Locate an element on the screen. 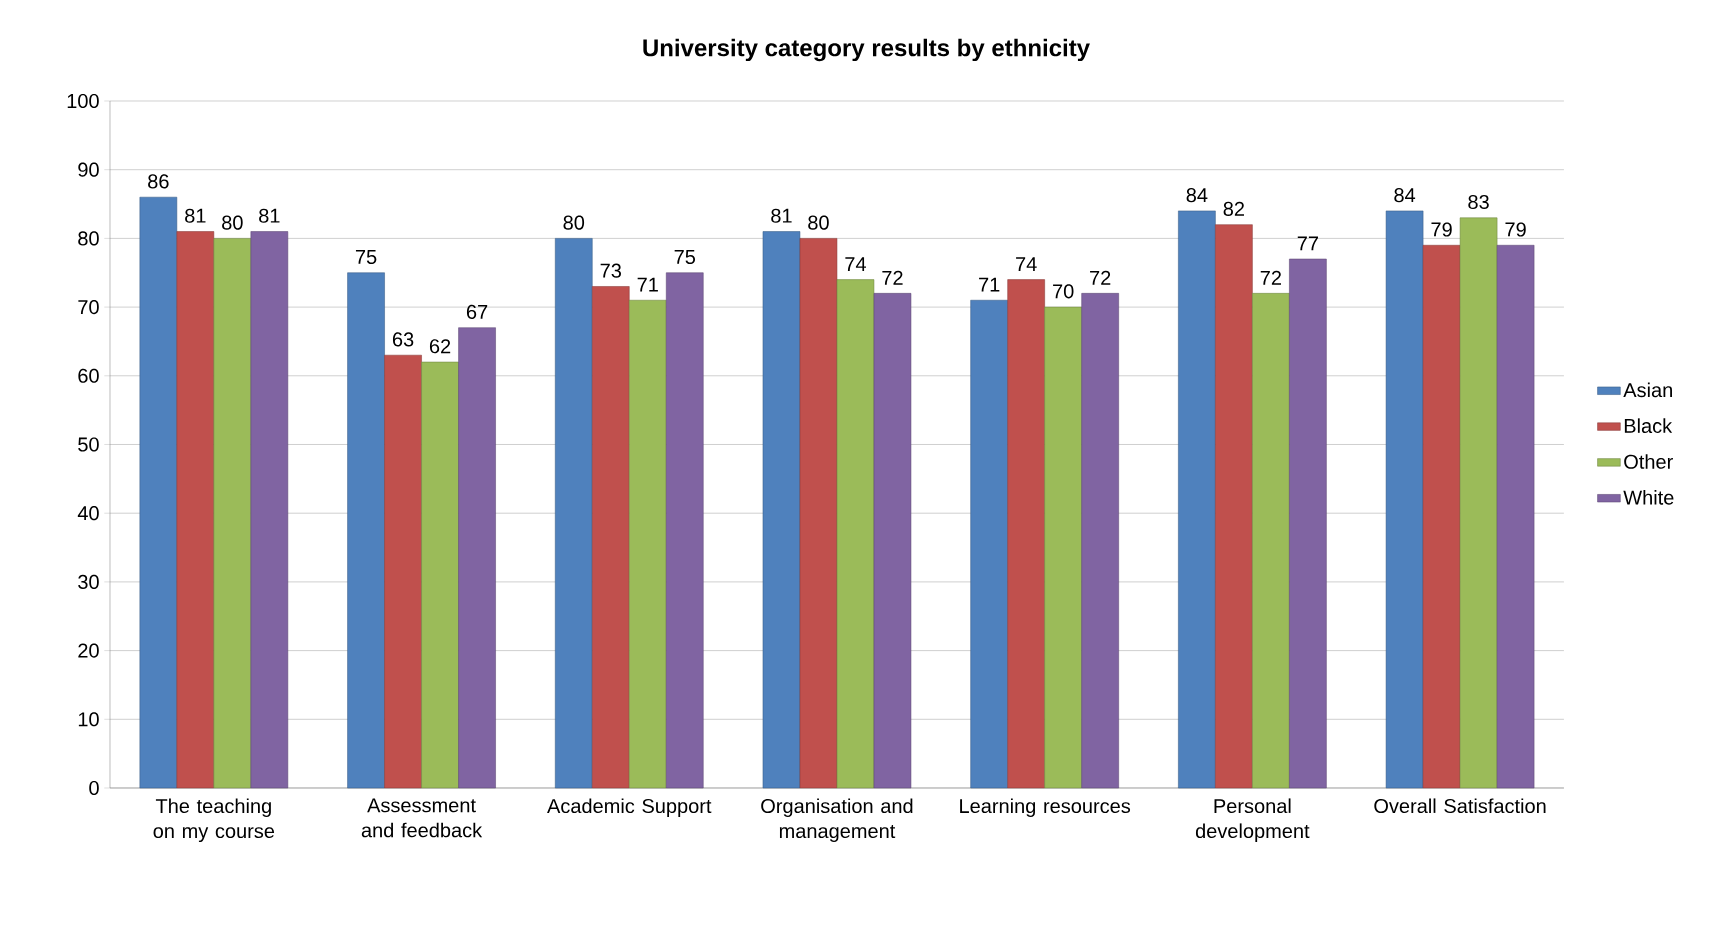 Image resolution: width=1721 pixels, height=925 pixels. y-tick-label: 20 is located at coordinates (88, 650).